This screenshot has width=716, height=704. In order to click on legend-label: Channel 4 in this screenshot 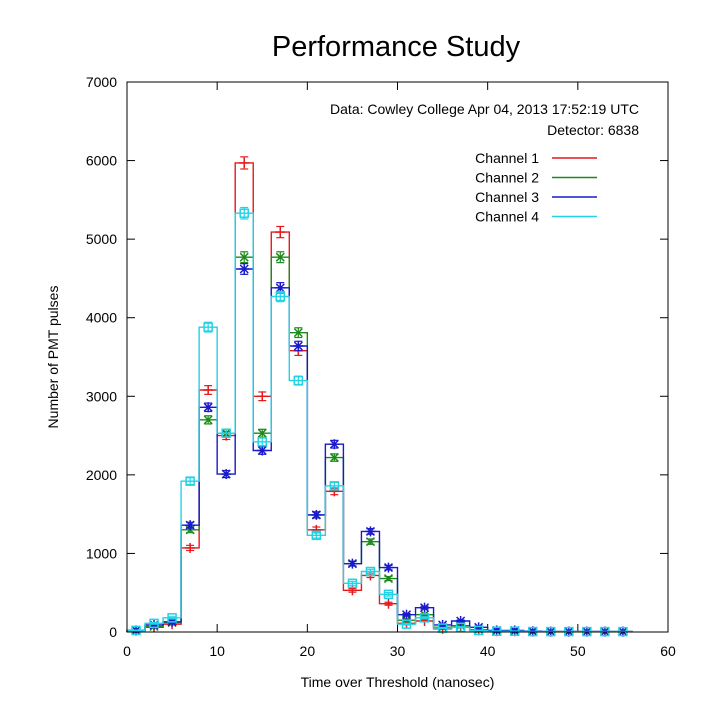, I will do `click(507, 217)`.